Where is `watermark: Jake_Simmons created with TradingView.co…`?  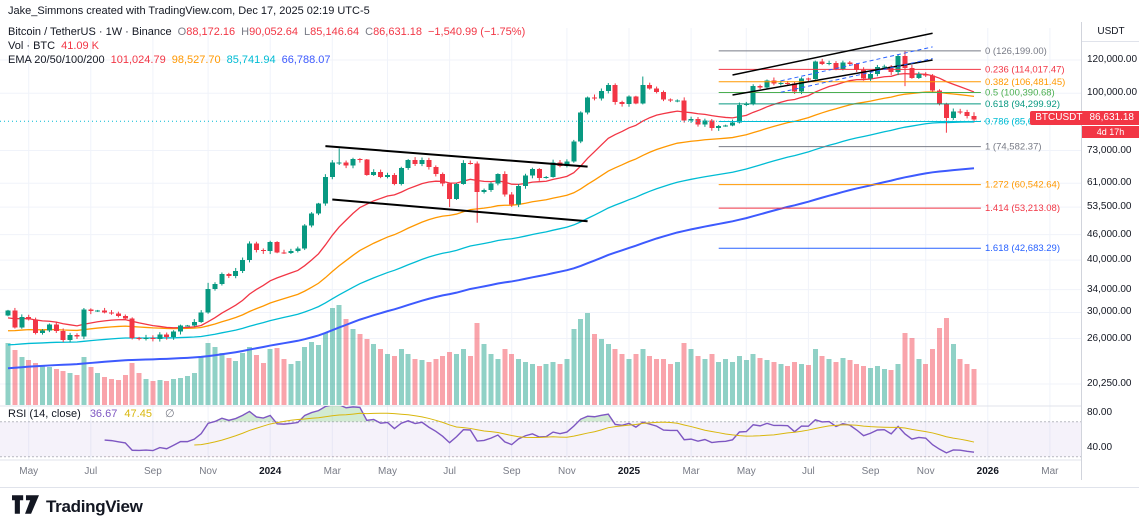
watermark: Jake_Simmons created with TradingView.co… is located at coordinates (189, 11).